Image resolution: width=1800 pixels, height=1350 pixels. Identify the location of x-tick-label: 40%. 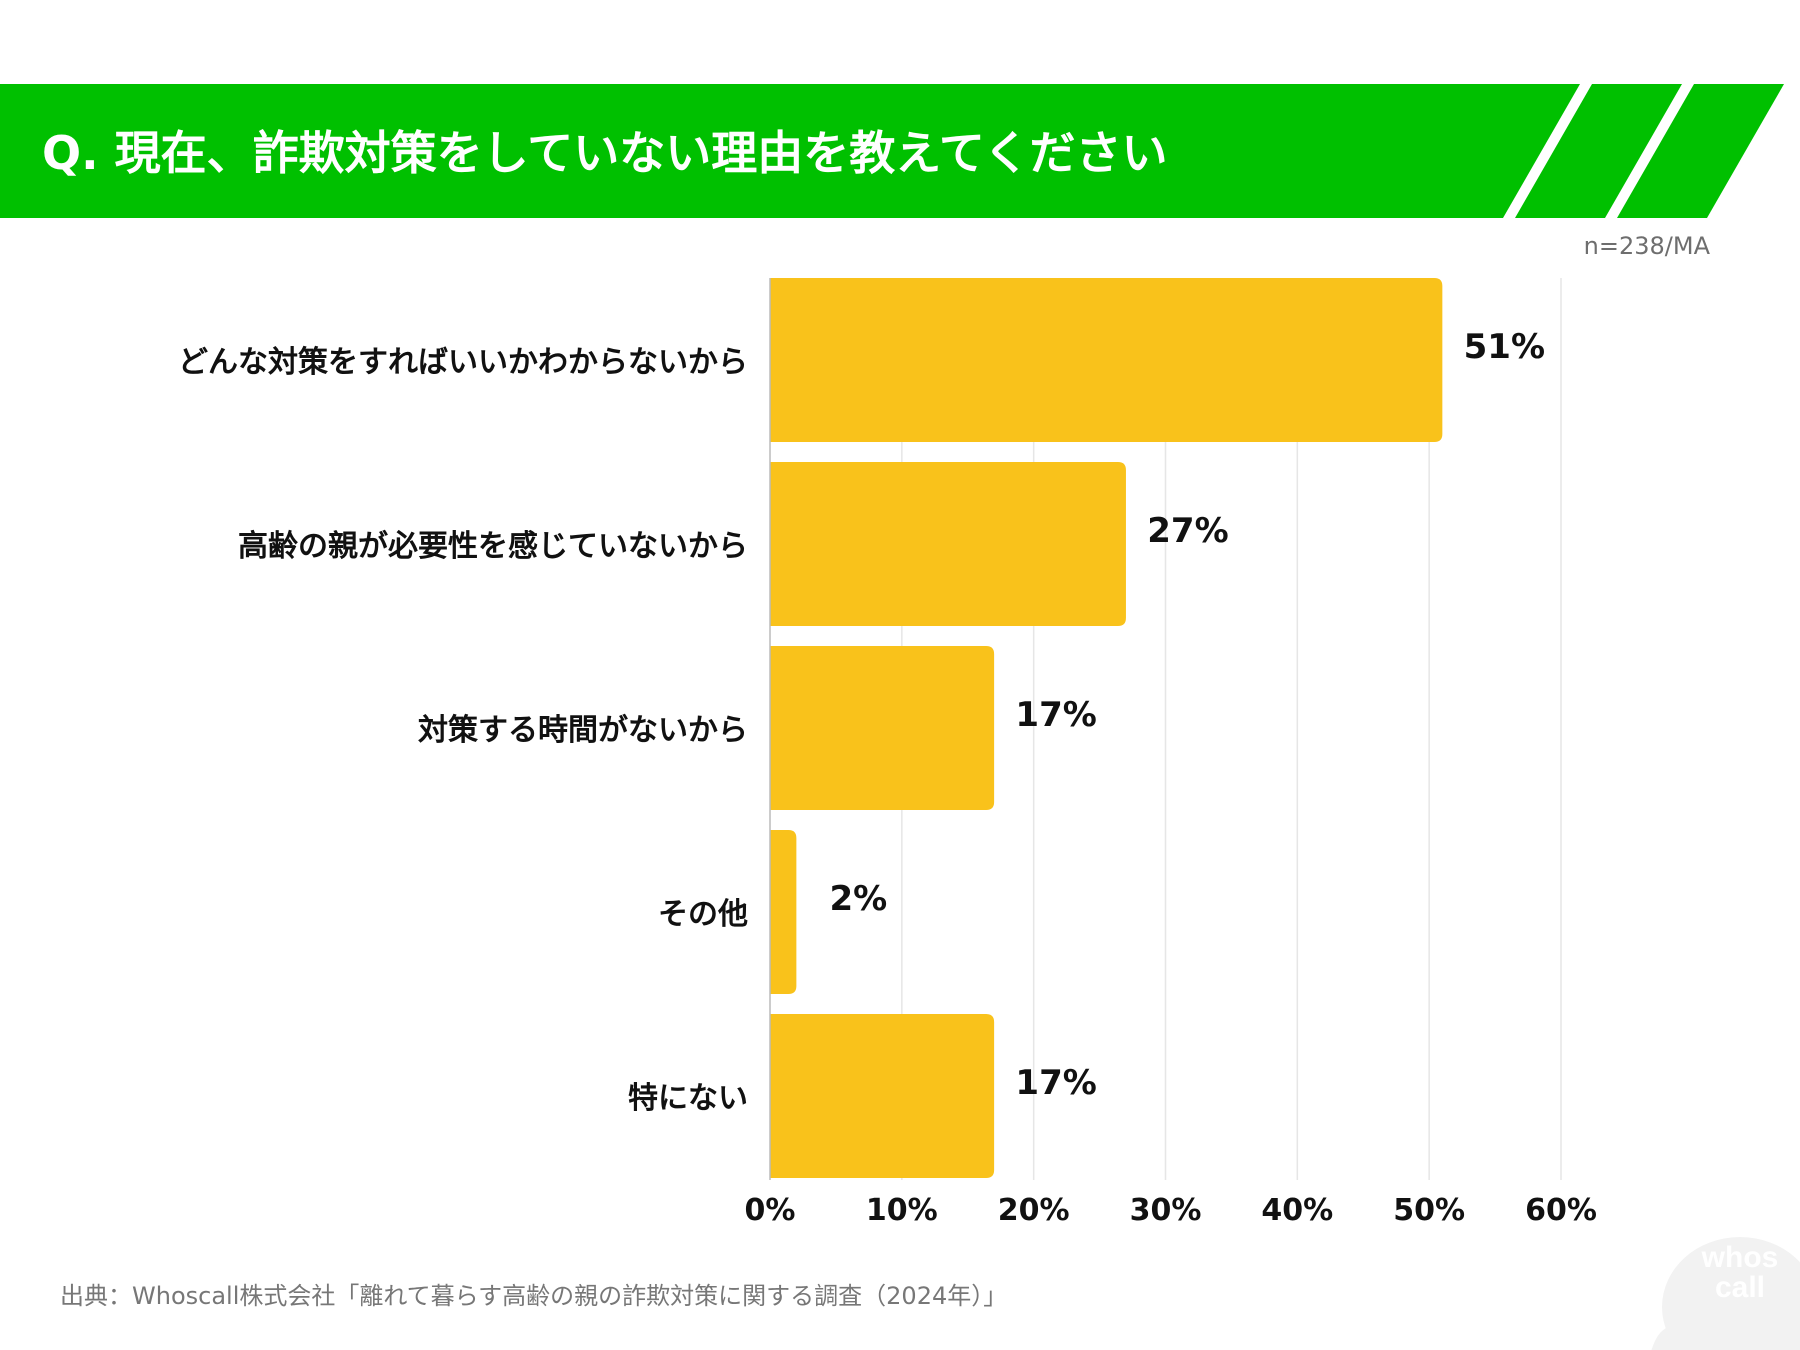
(1297, 1210).